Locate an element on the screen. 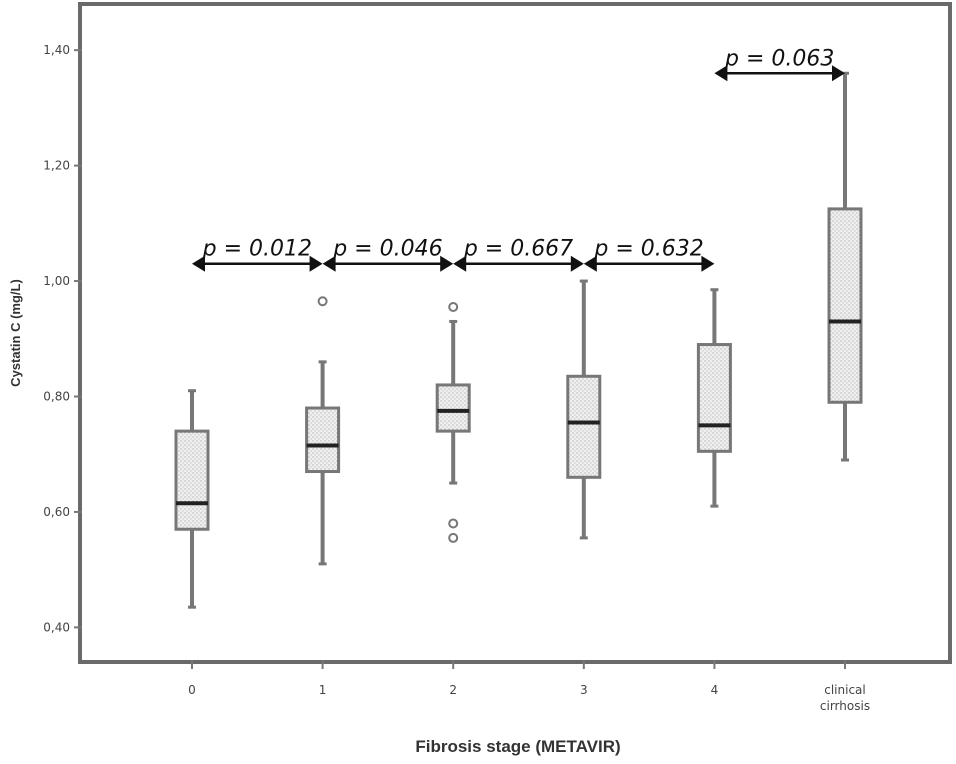 This screenshot has width=956, height=764. p-value-label: p = 0.667 is located at coordinates (518, 249).